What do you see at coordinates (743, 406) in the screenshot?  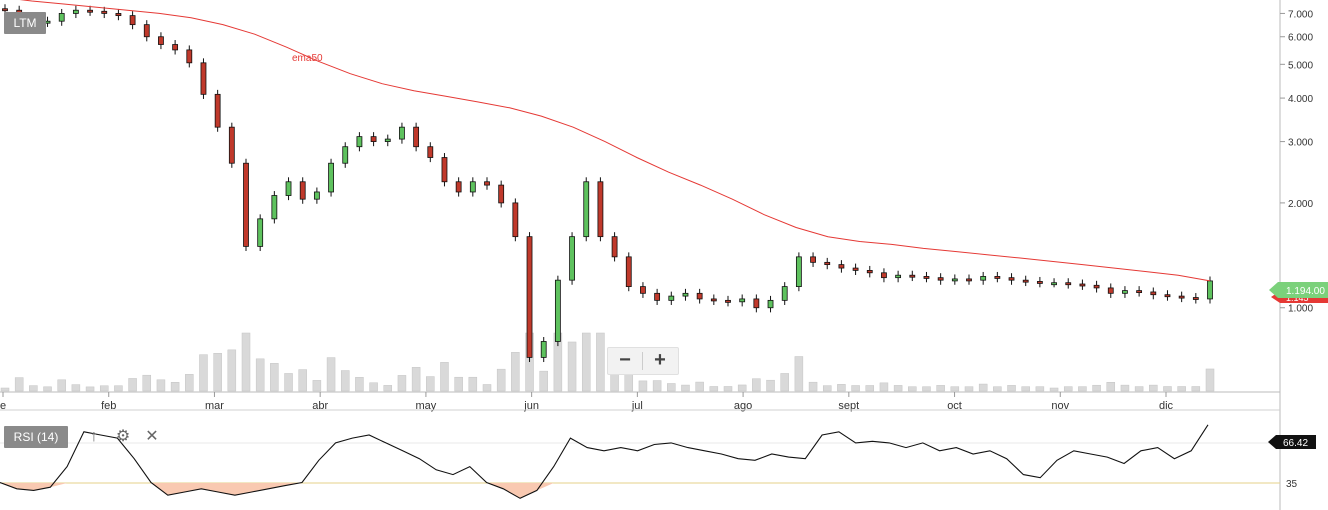 I see `x-tick-label: ago` at bounding box center [743, 406].